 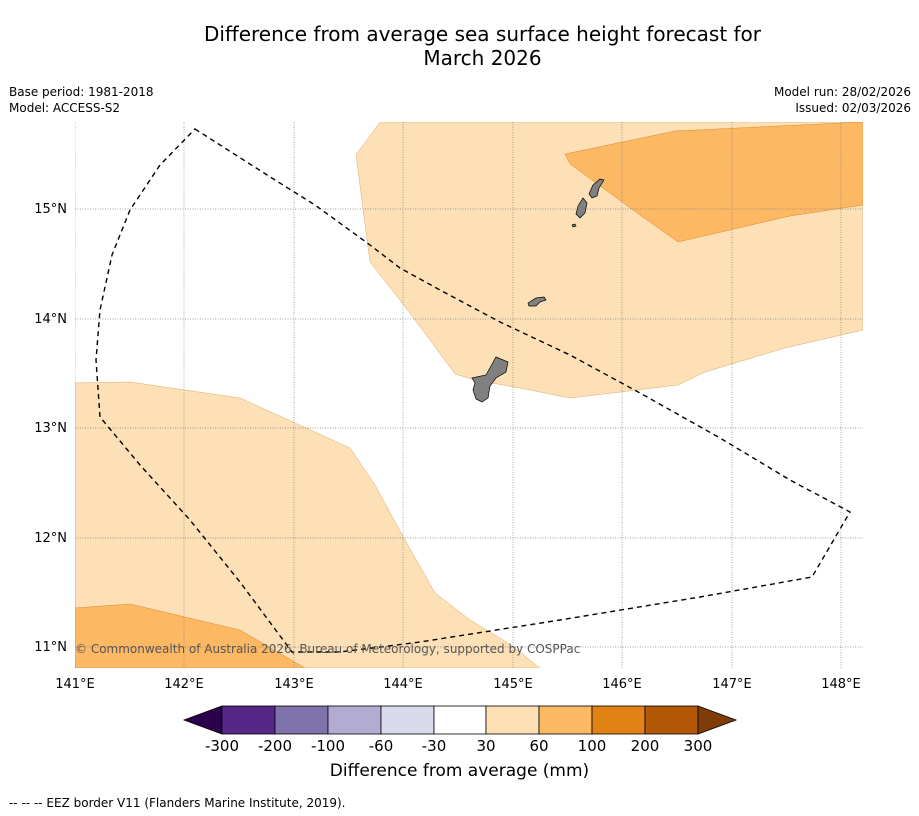 What do you see at coordinates (434, 746) in the screenshot?
I see `colorbar-label-4: -30` at bounding box center [434, 746].